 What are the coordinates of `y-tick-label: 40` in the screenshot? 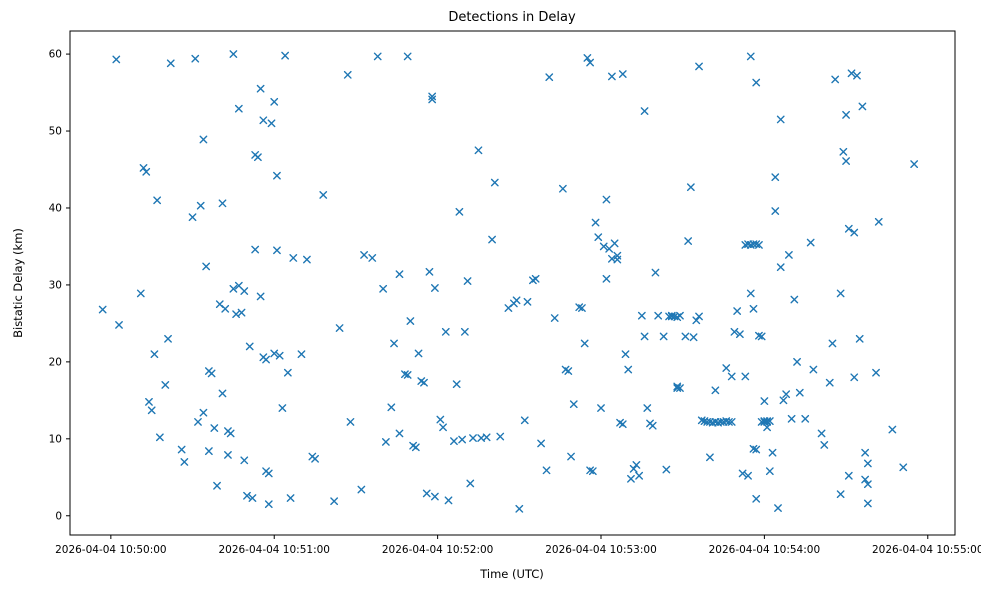 It's located at (55, 208).